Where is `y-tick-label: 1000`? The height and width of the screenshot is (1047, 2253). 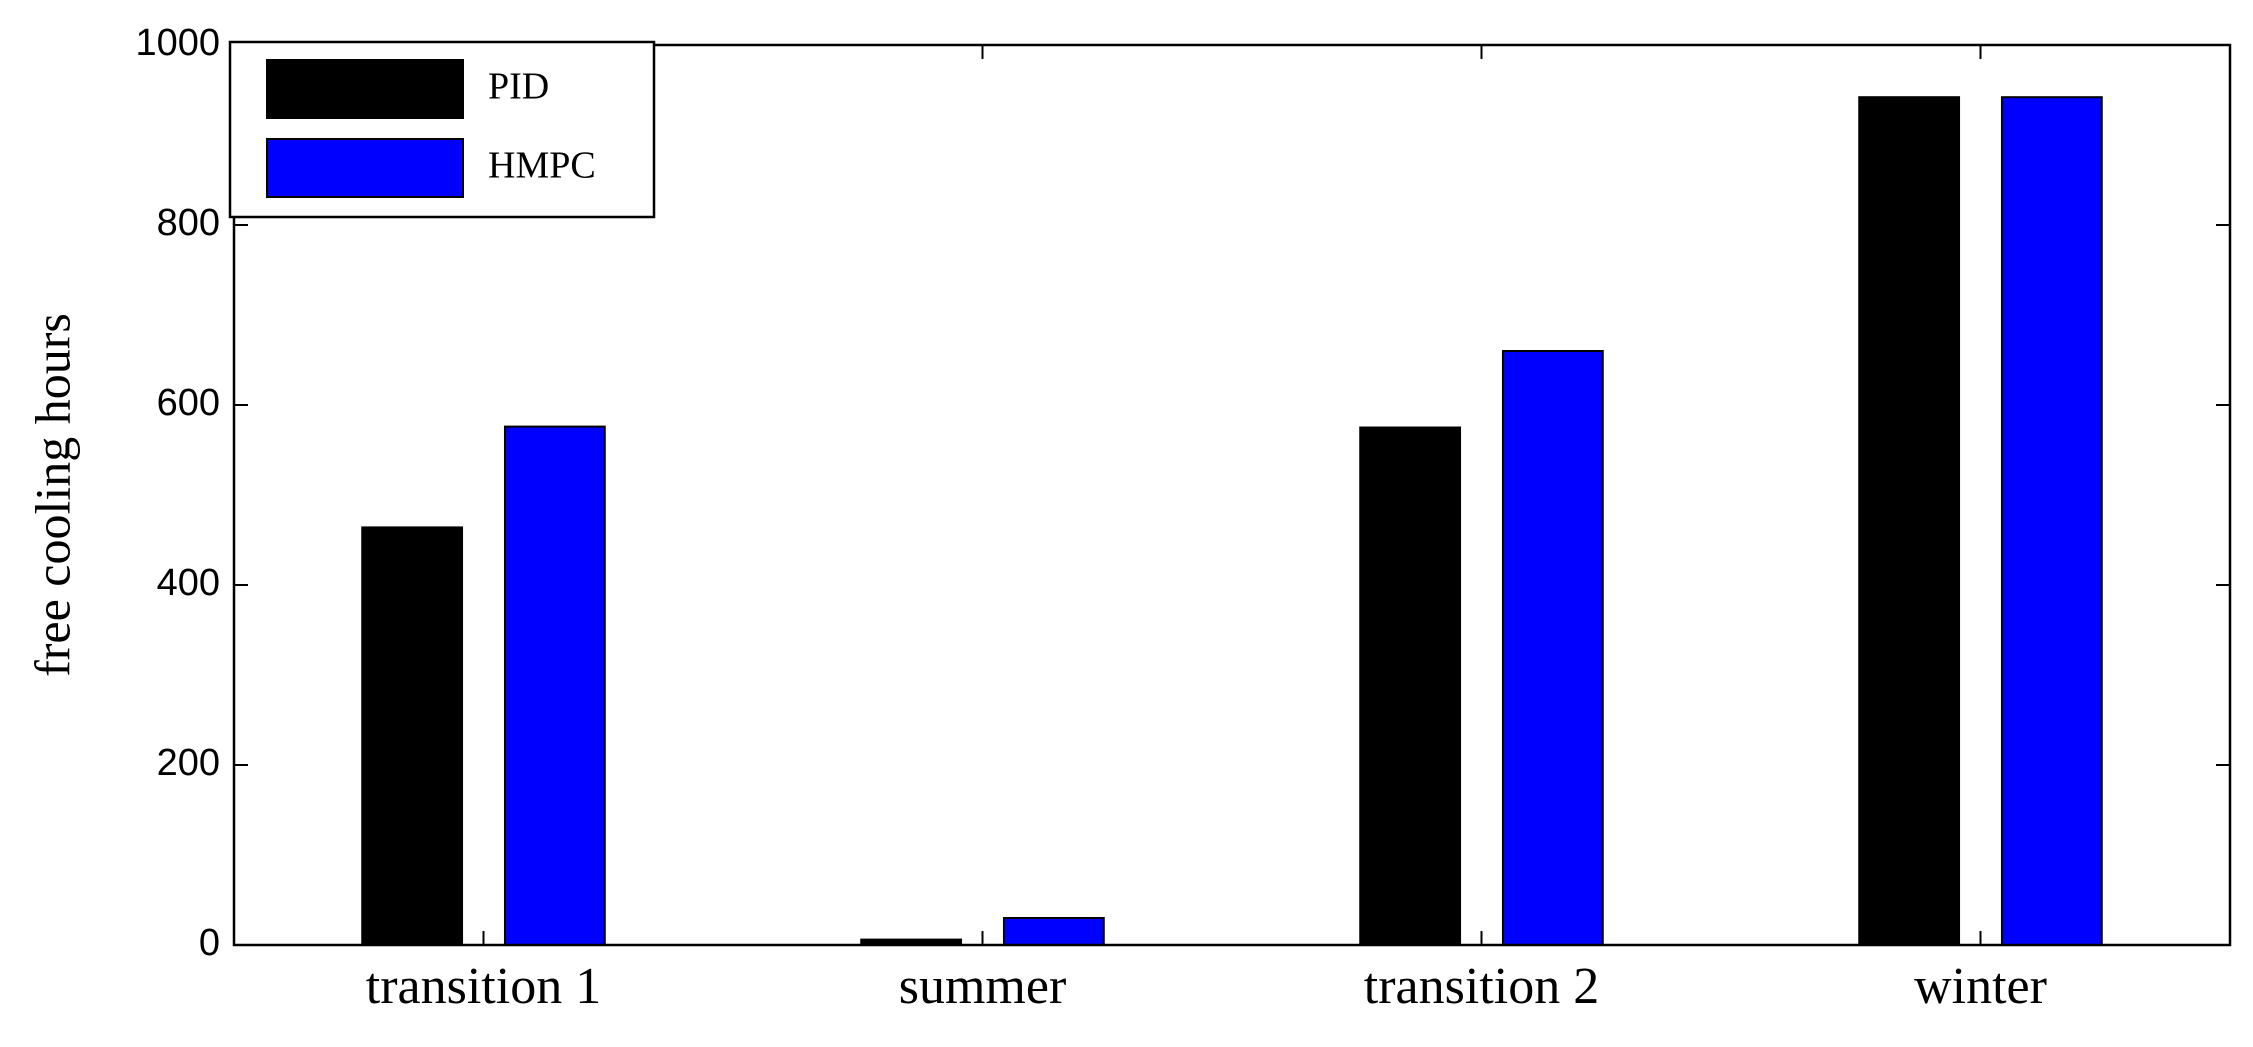 y-tick-label: 1000 is located at coordinates (177, 43).